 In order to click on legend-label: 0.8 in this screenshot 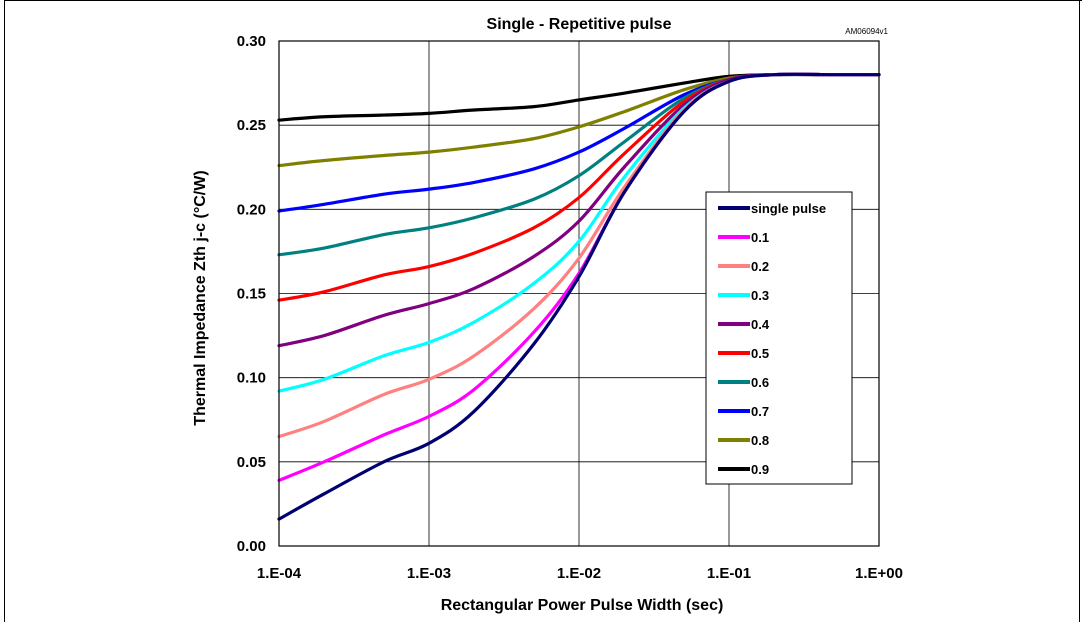, I will do `click(760, 440)`.